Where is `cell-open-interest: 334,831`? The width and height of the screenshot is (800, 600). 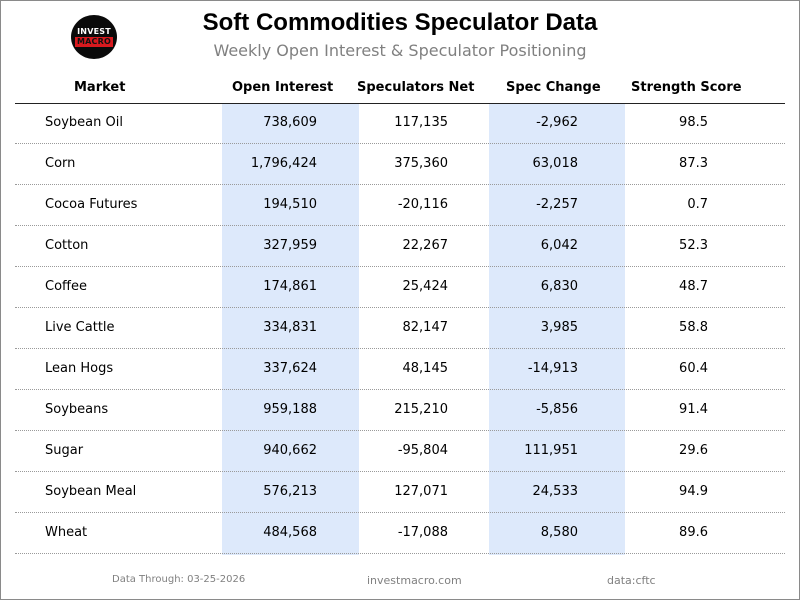
cell-open-interest: 334,831 is located at coordinates (290, 327).